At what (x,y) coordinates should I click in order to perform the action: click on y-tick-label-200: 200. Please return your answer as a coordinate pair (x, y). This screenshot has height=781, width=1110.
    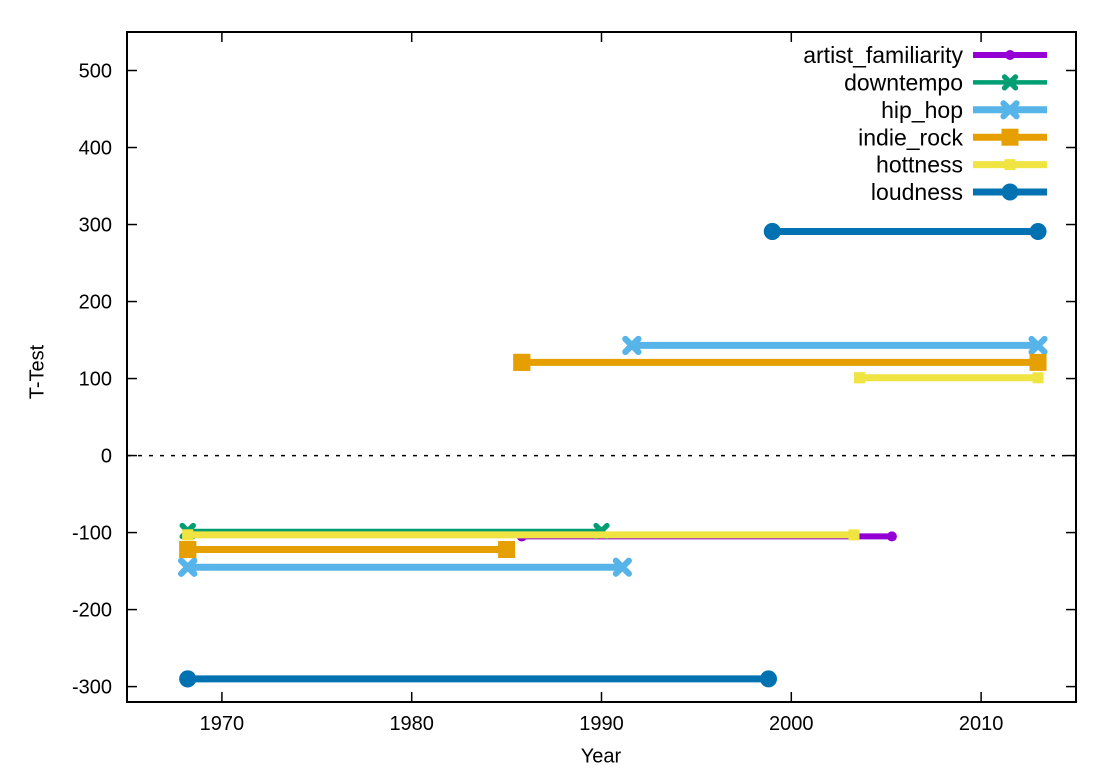
    Looking at the image, I should click on (95, 303).